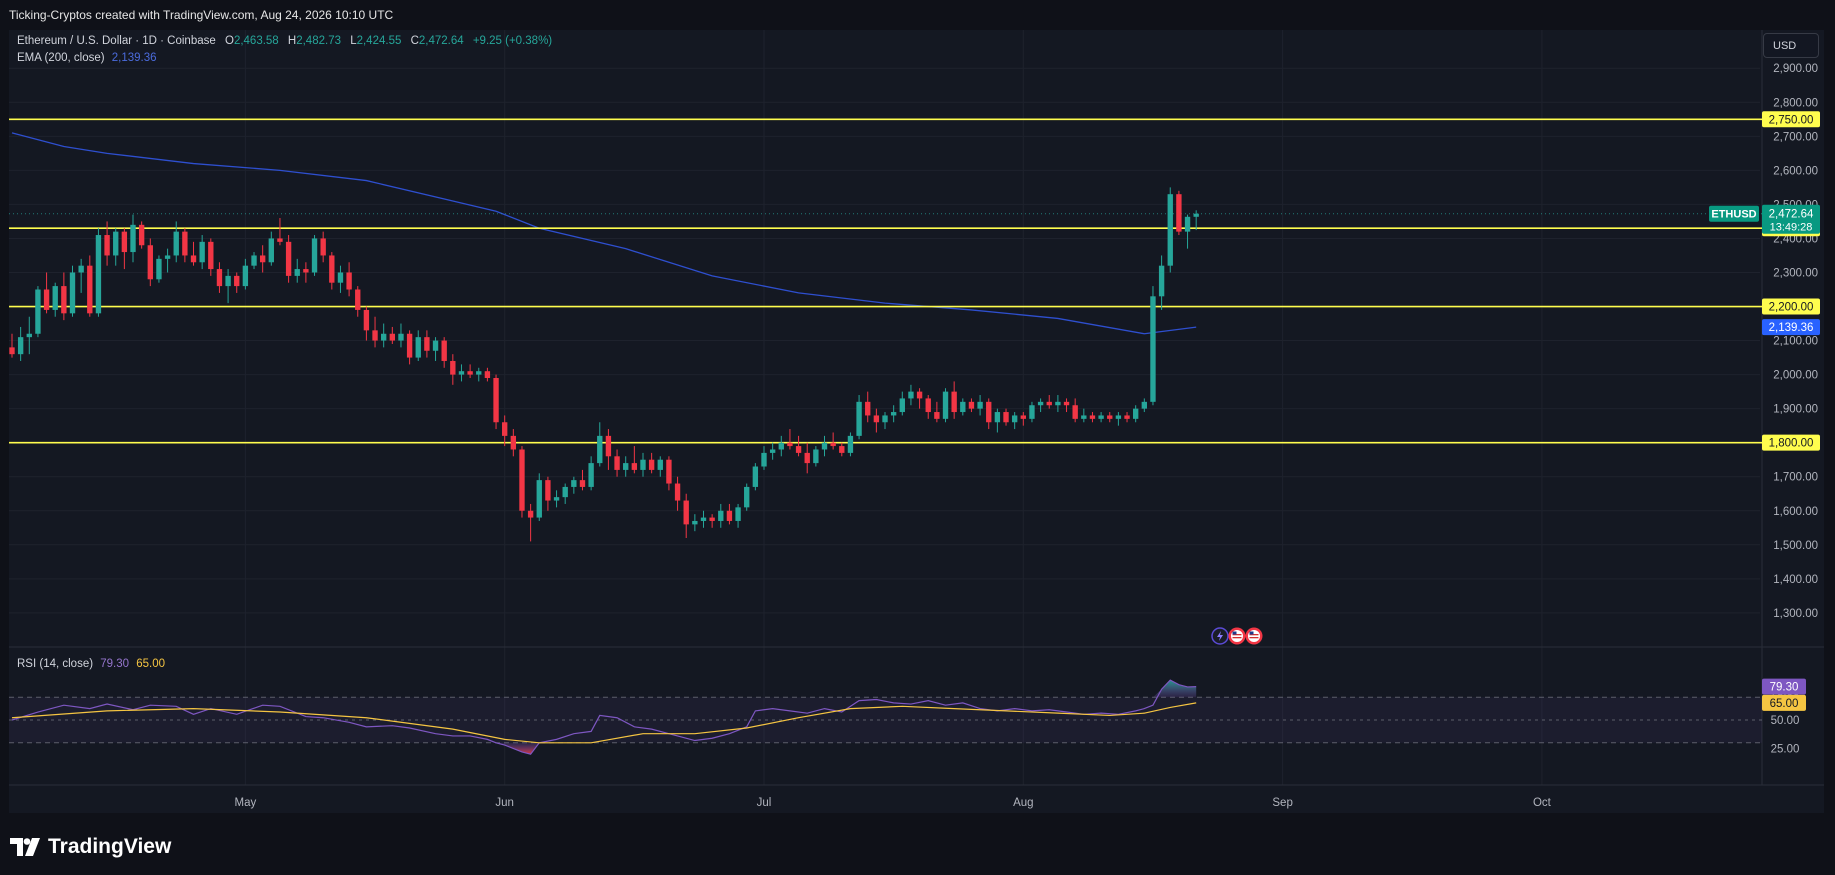 The height and width of the screenshot is (875, 1835). Describe the element at coordinates (1220, 636) in the screenshot. I see `lightning-icon` at that location.